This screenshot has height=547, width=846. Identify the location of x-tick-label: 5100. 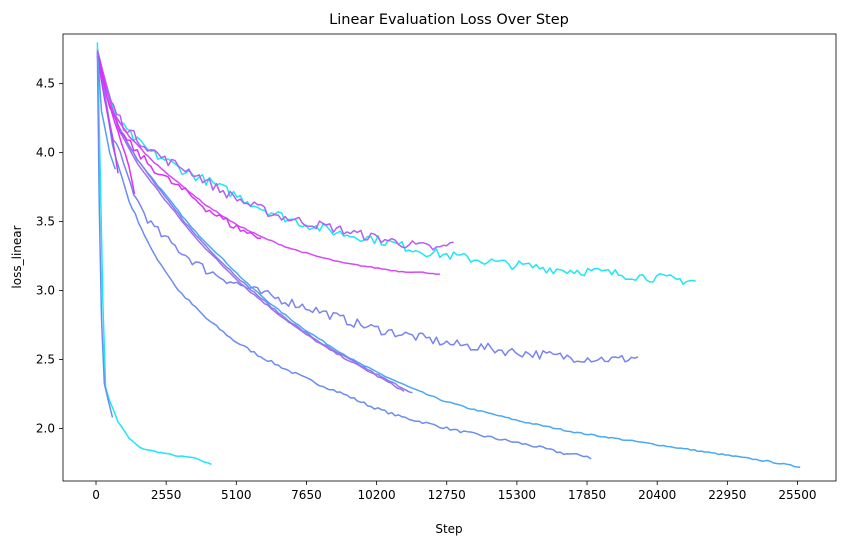
(236, 495).